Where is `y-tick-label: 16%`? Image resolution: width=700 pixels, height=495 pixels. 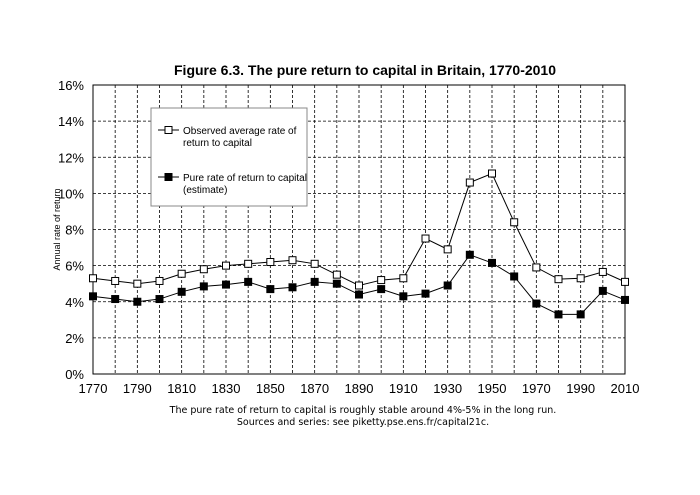
y-tick-label: 16% is located at coordinates (71, 85).